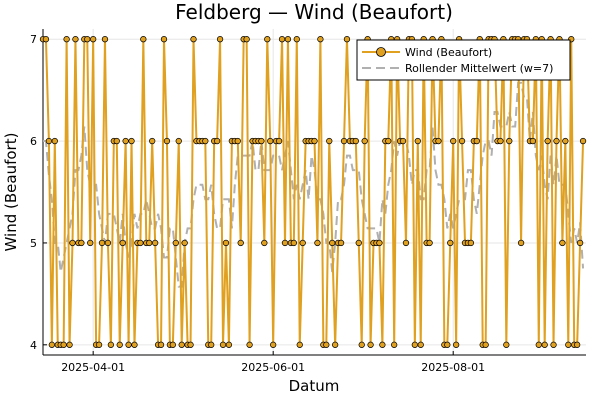  I want to click on x-tick-label: 2025-04-01, so click(93, 367).